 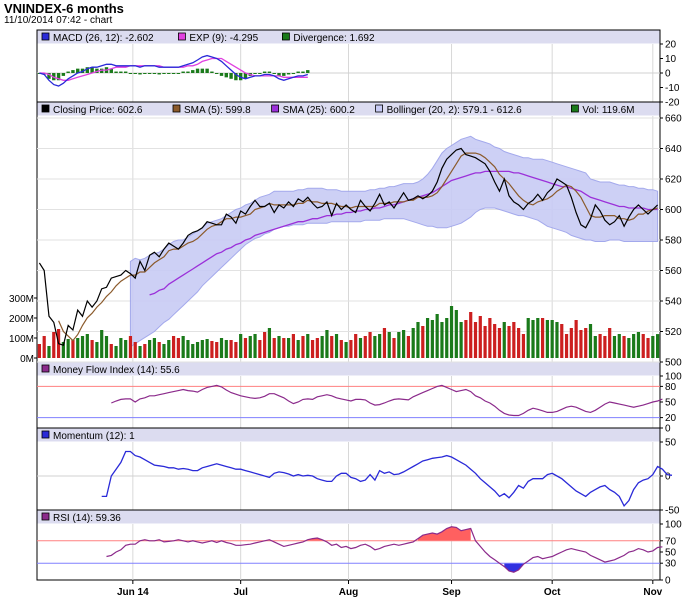 What do you see at coordinates (671, 443) in the screenshot?
I see `momentum-ytick-label: 50` at bounding box center [671, 443].